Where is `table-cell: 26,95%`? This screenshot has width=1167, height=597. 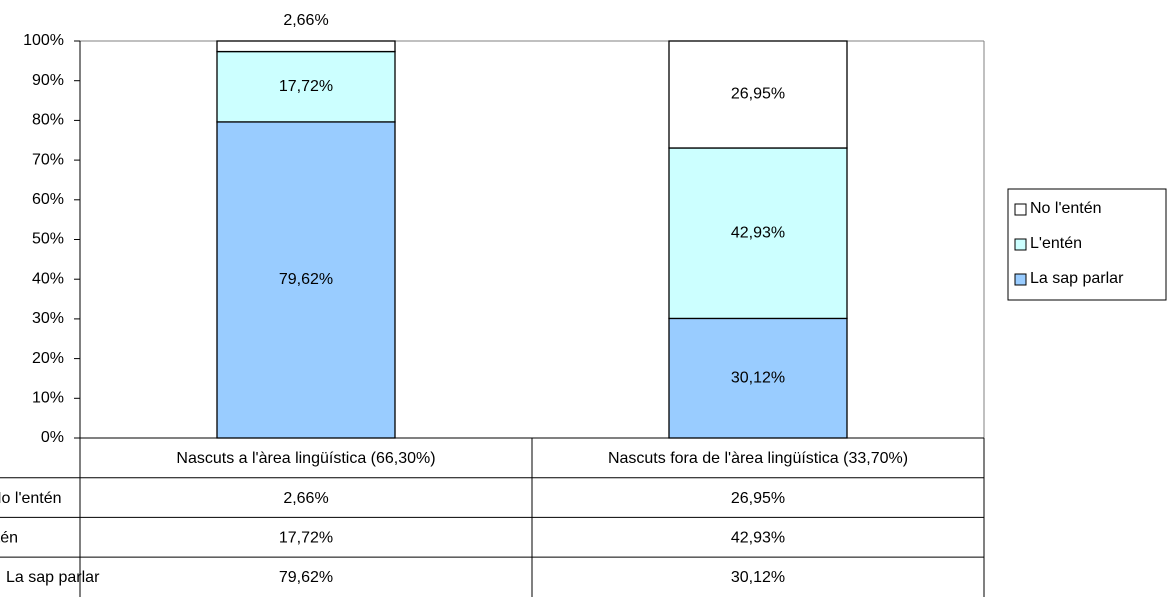 table-cell: 26,95% is located at coordinates (758, 498).